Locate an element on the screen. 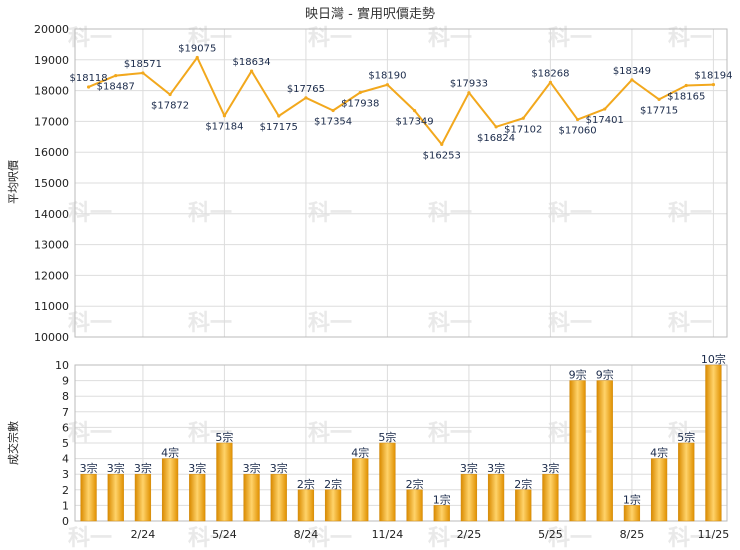 The image size is (740, 550). x-tick-label: 2/24 is located at coordinates (143, 534).